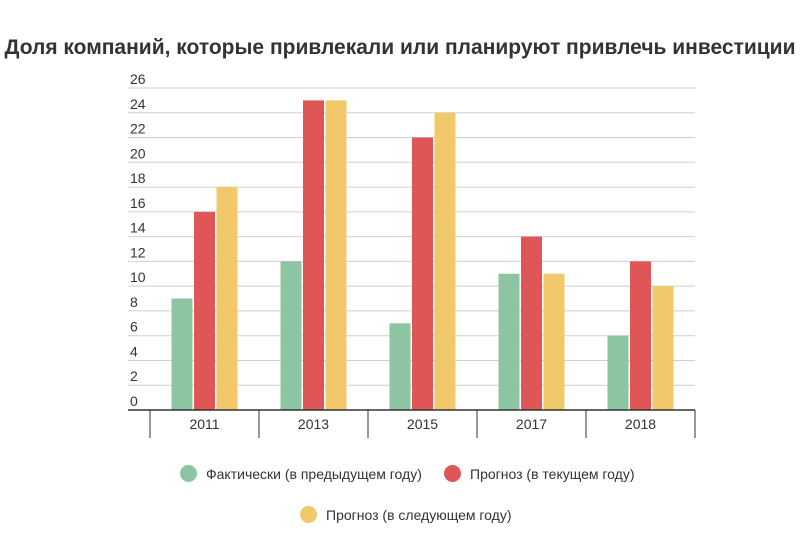  I want to click on x-tick-label: 2013, so click(313, 424).